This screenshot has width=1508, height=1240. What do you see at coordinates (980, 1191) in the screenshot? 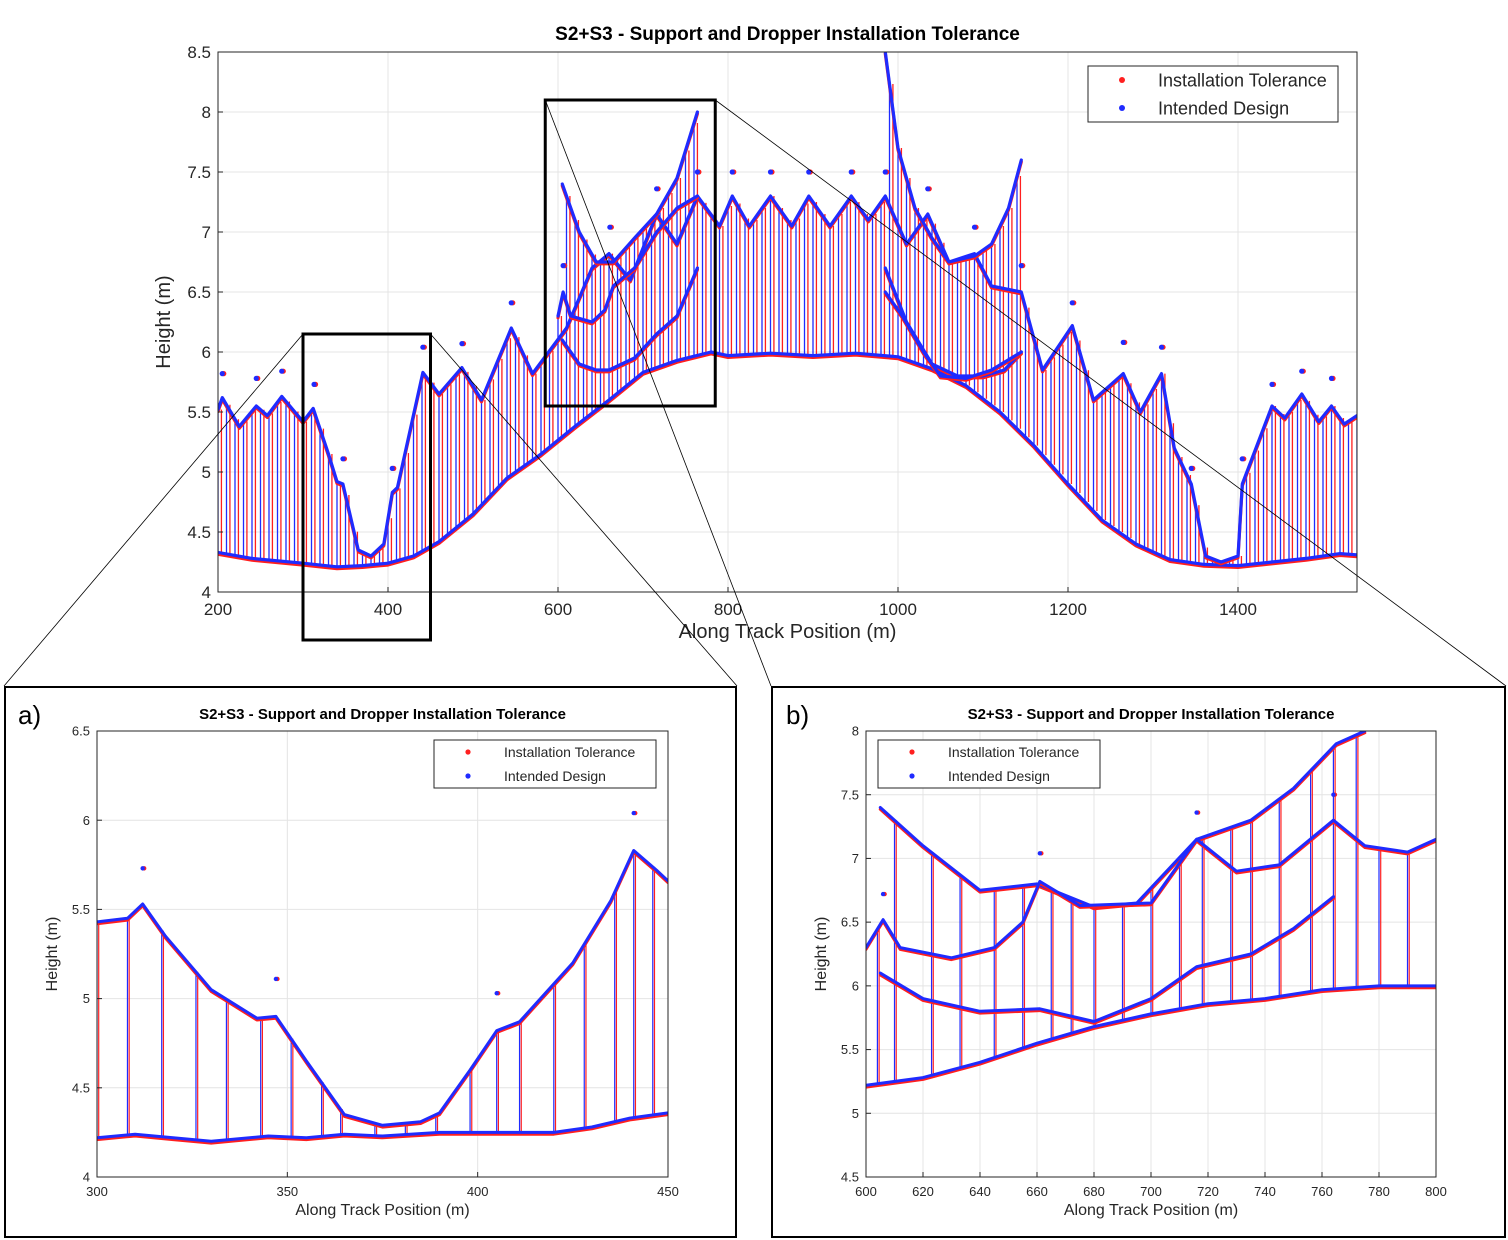
I see `x-tick-label: 640` at bounding box center [980, 1191].